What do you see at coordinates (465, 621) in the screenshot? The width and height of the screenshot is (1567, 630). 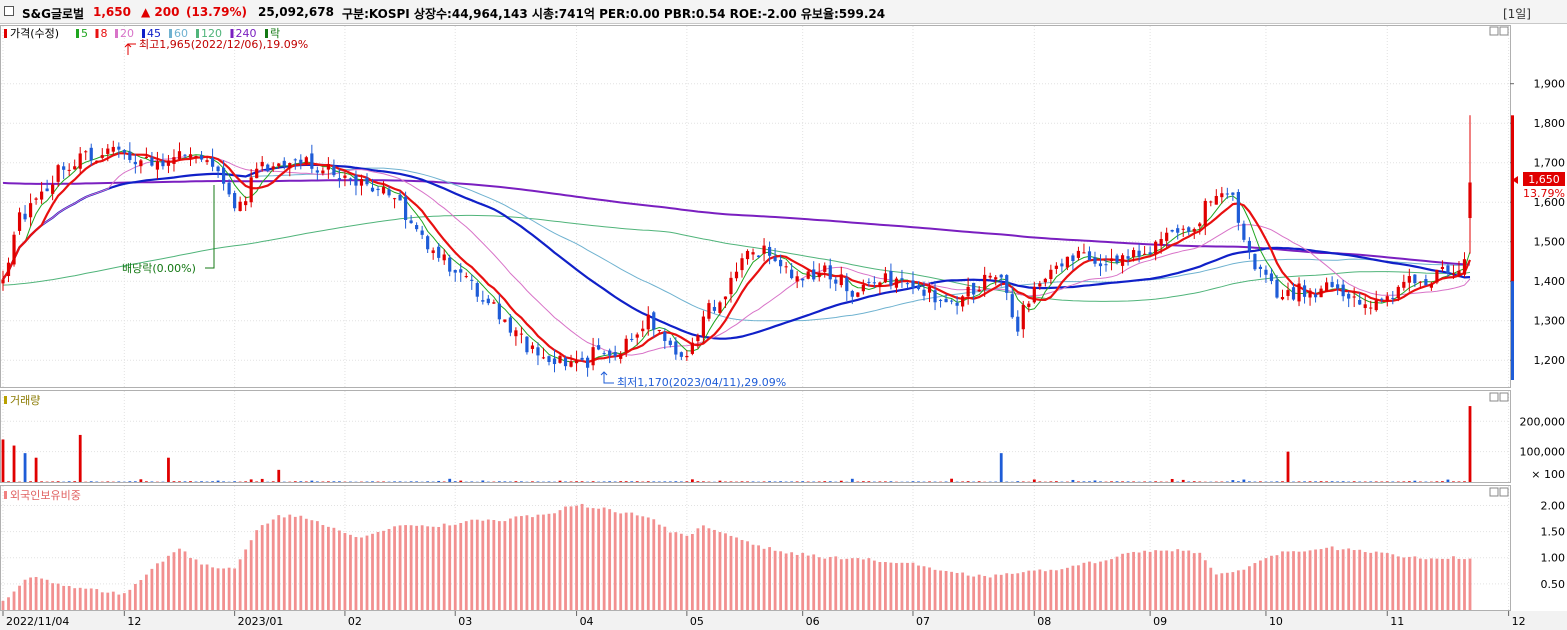 I see `x-tick-label: 03` at bounding box center [465, 621].